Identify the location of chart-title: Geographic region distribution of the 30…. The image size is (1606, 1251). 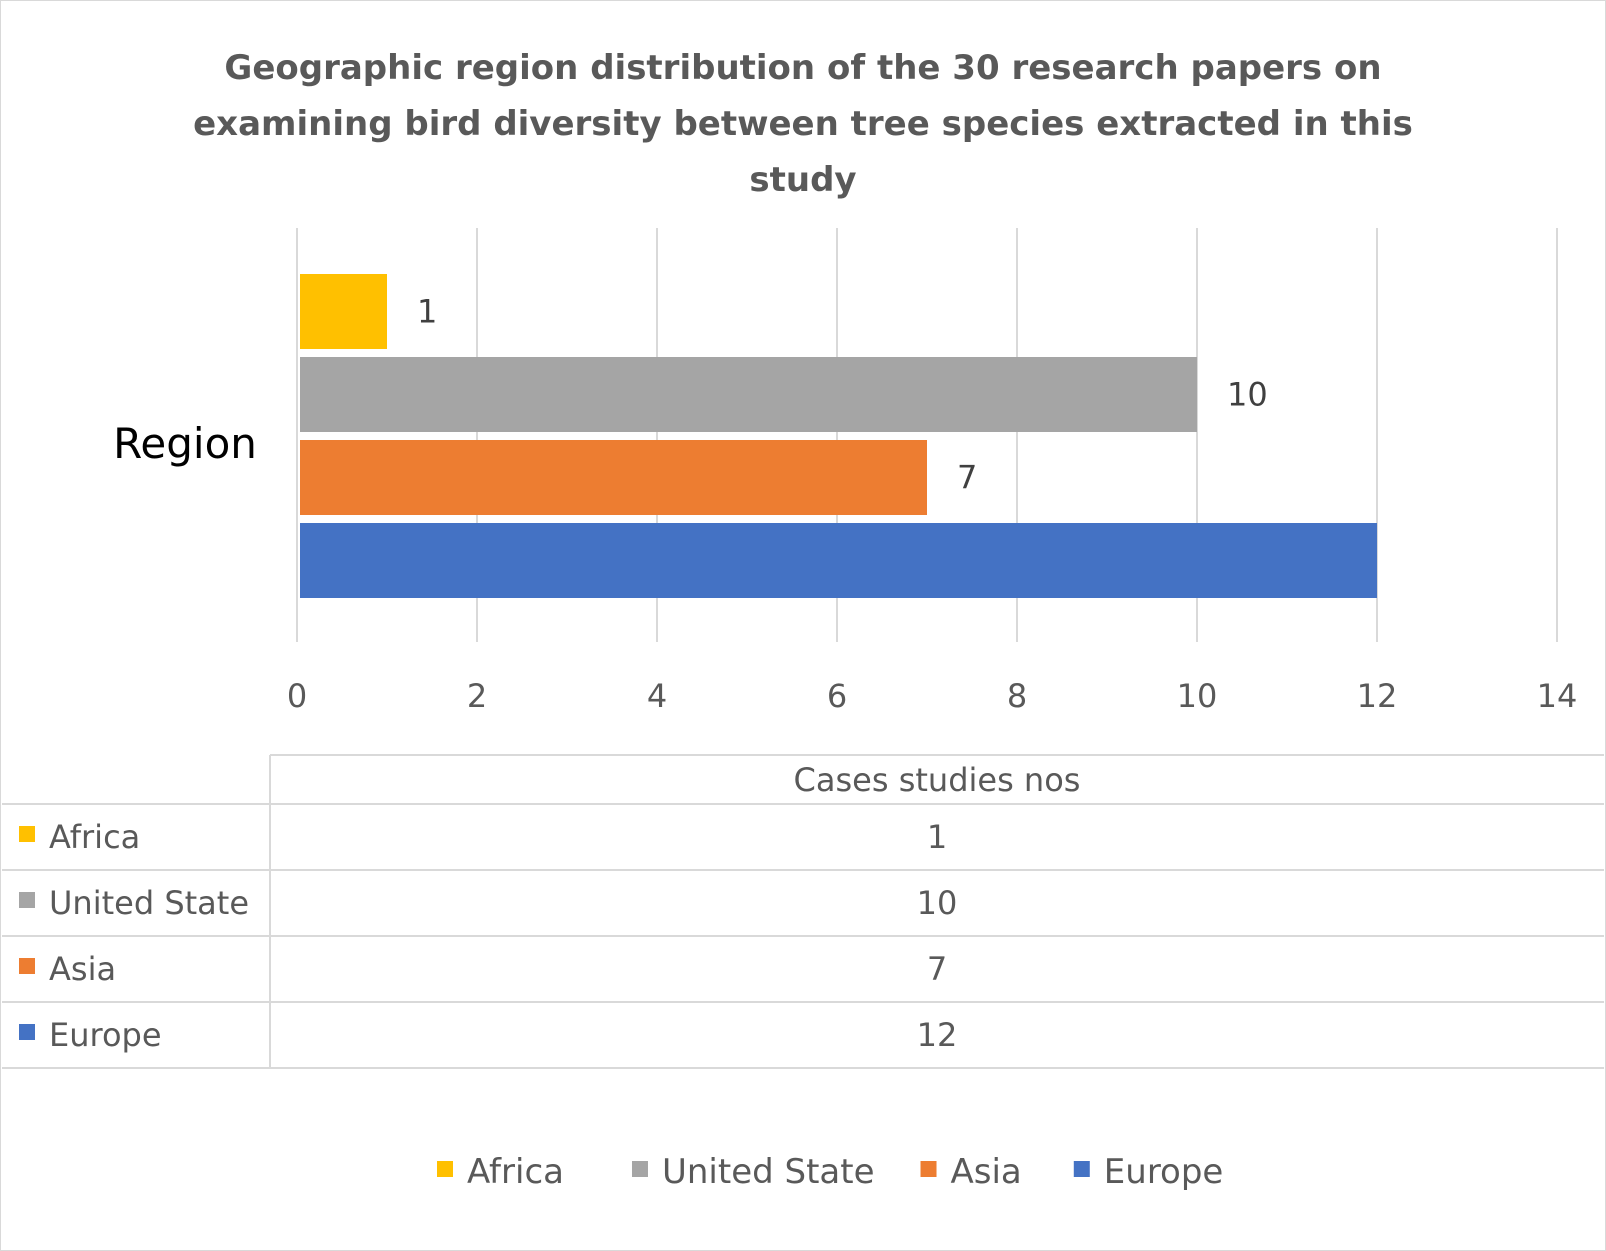
(803, 124).